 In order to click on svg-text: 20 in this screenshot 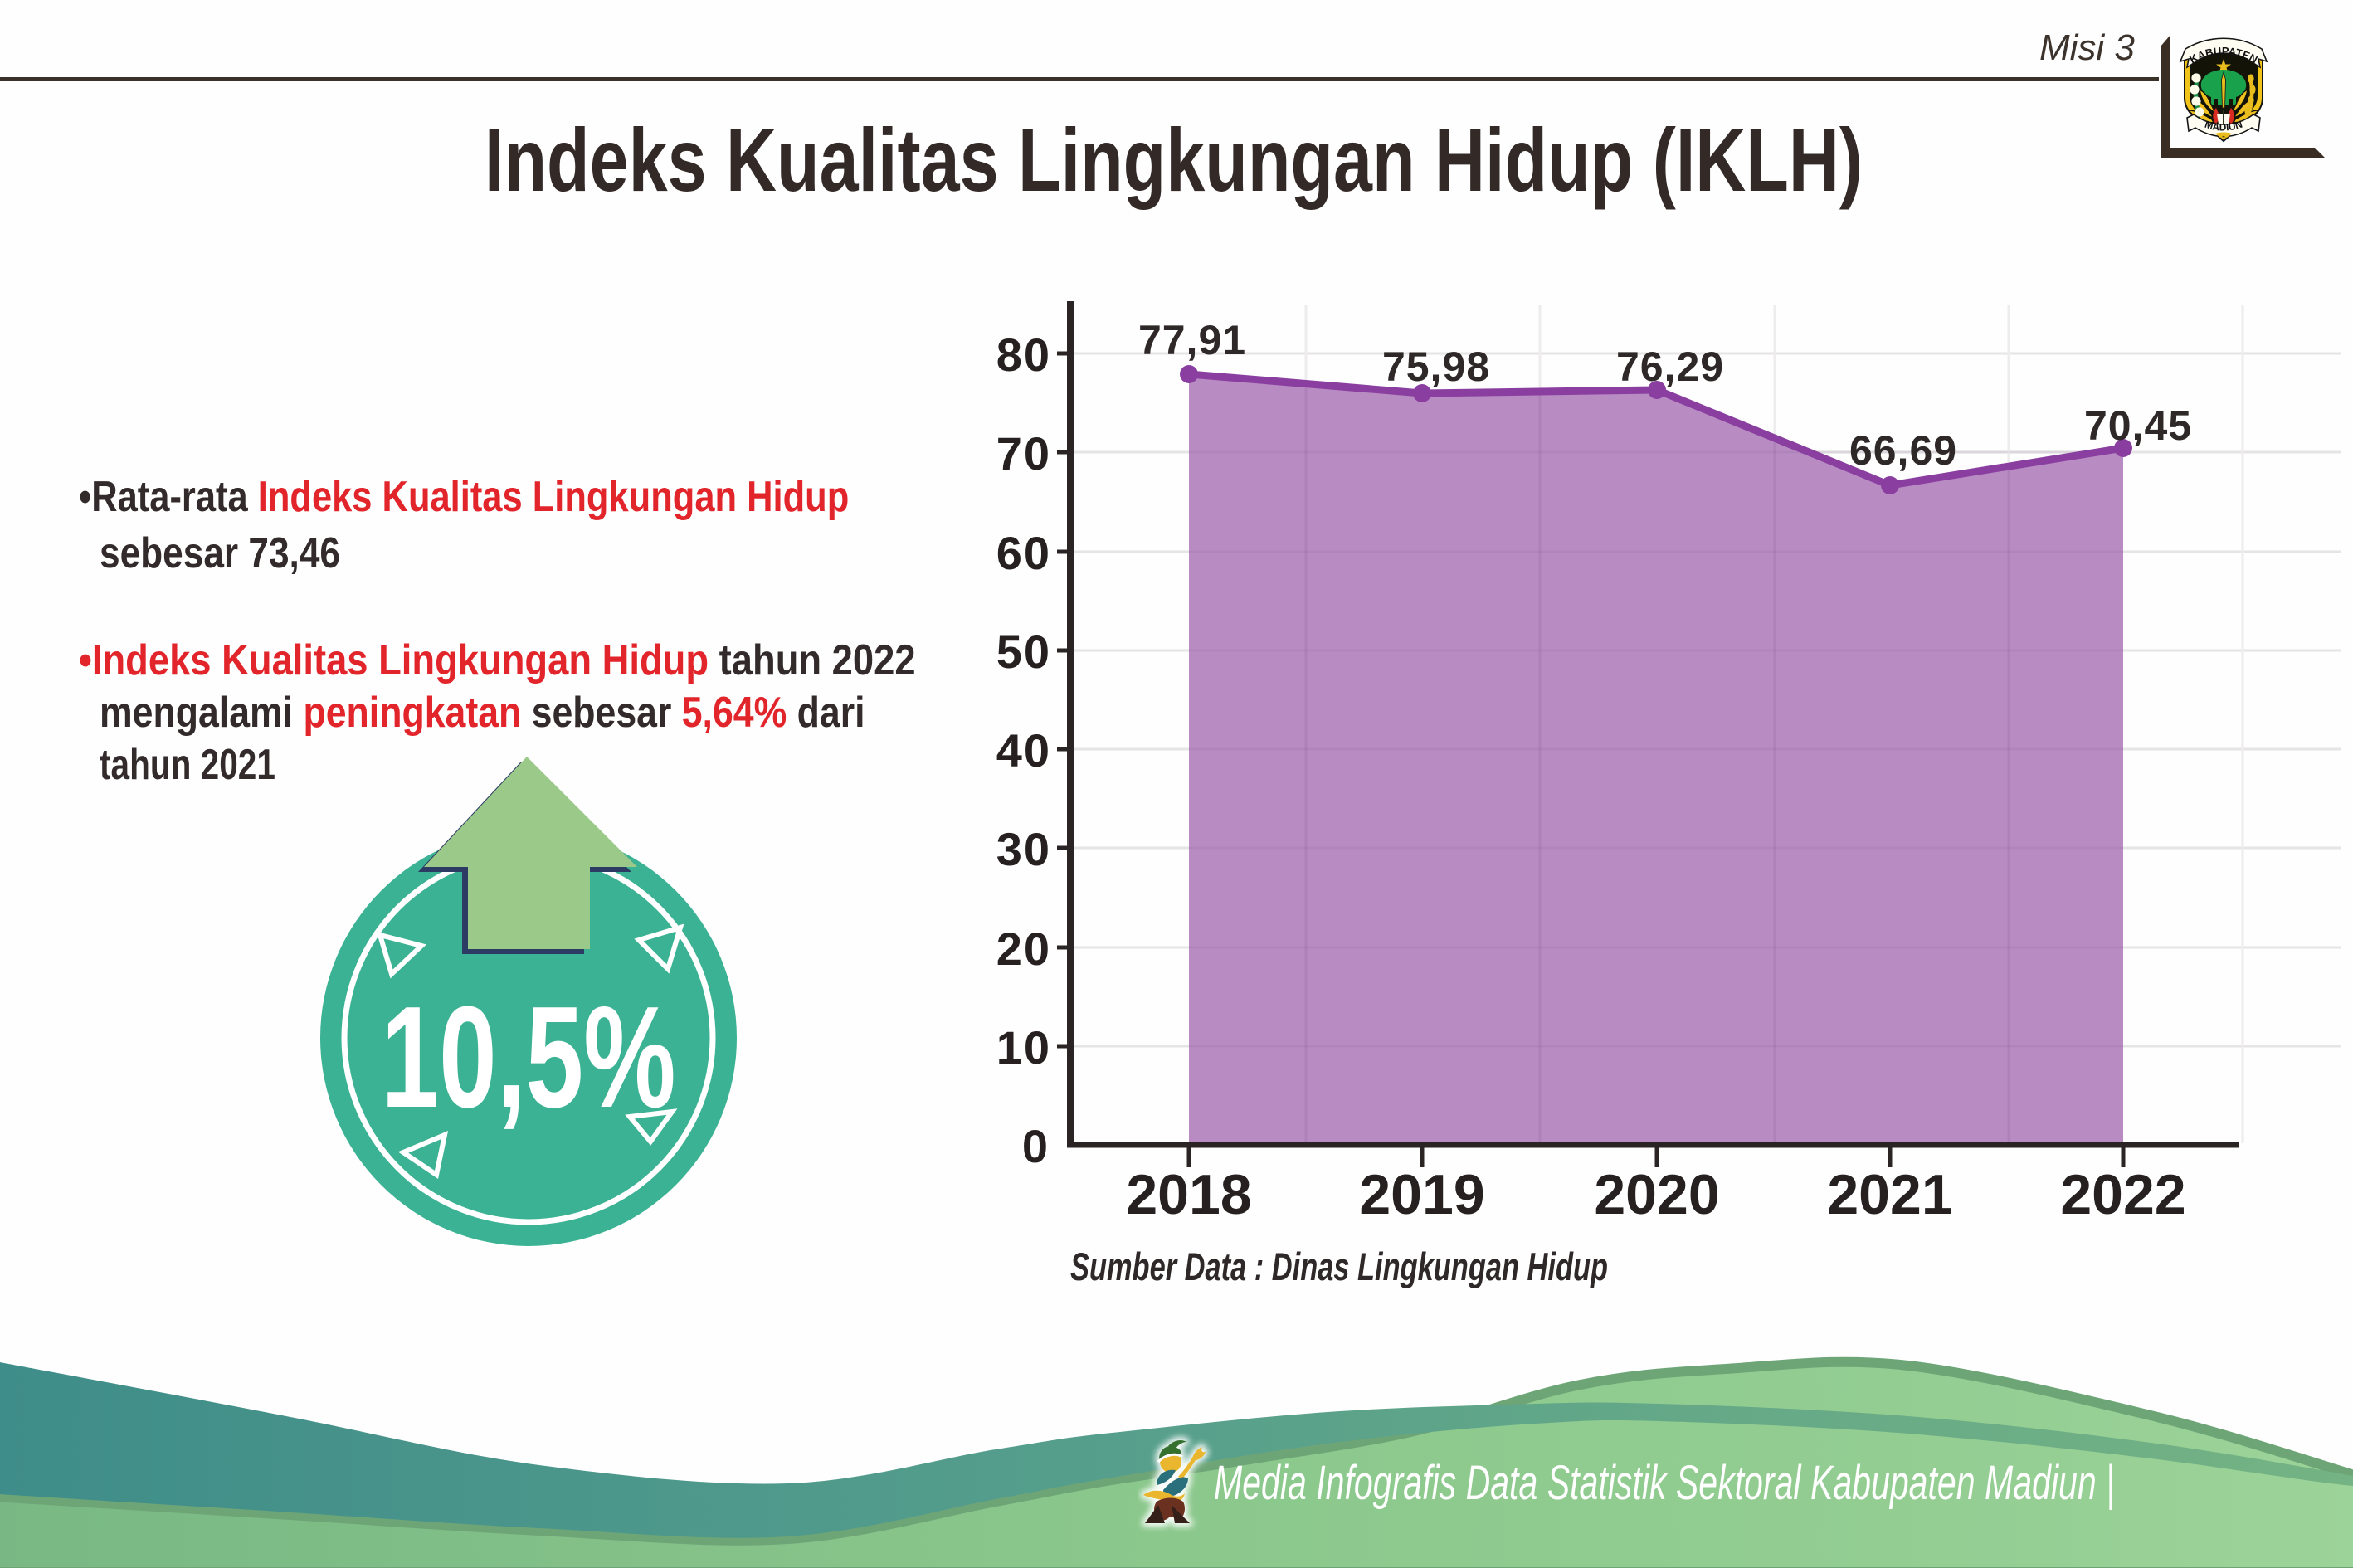, I will do `click(1023, 949)`.